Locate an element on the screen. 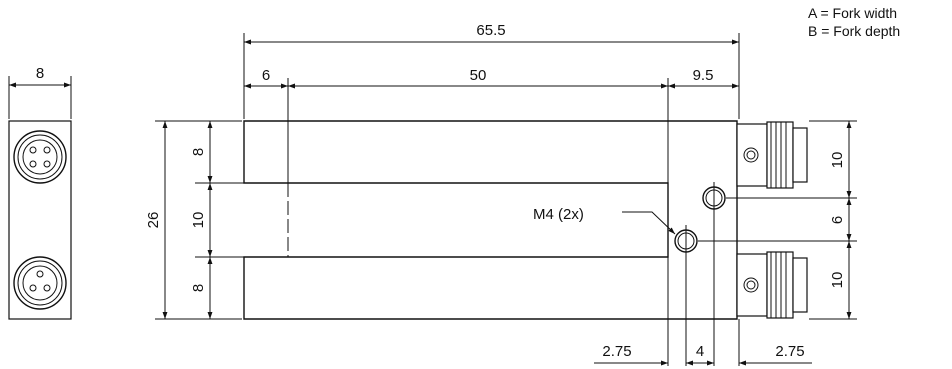 This screenshot has height=369, width=952. dim-fork-width: 10 is located at coordinates (198, 220).